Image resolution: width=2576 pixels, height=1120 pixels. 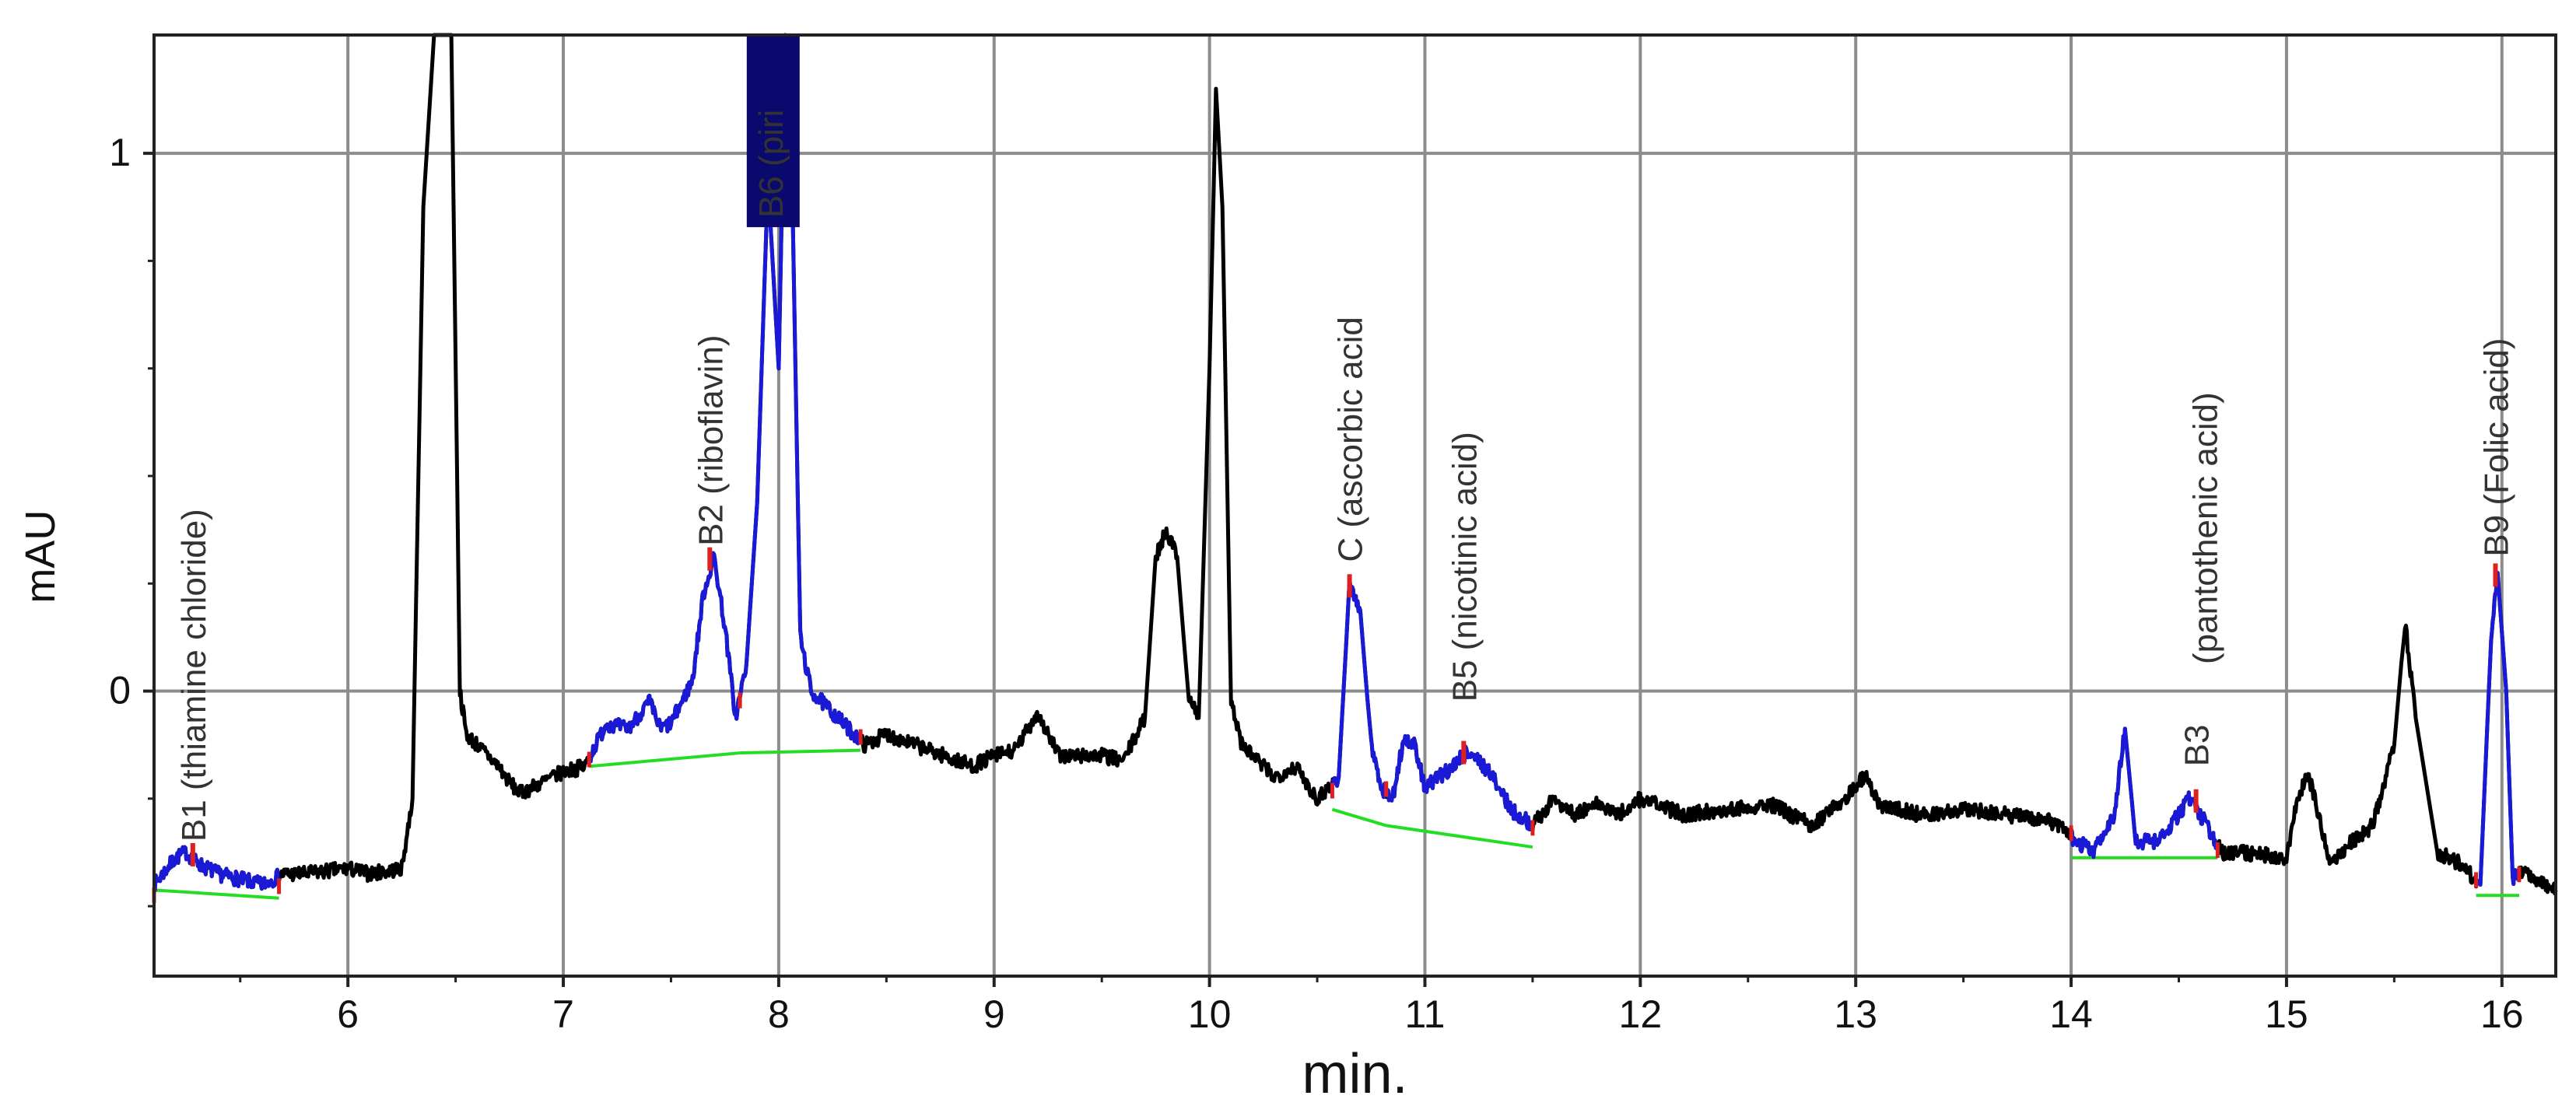 I want to click on x-tick-label: 8, so click(x=779, y=1014).